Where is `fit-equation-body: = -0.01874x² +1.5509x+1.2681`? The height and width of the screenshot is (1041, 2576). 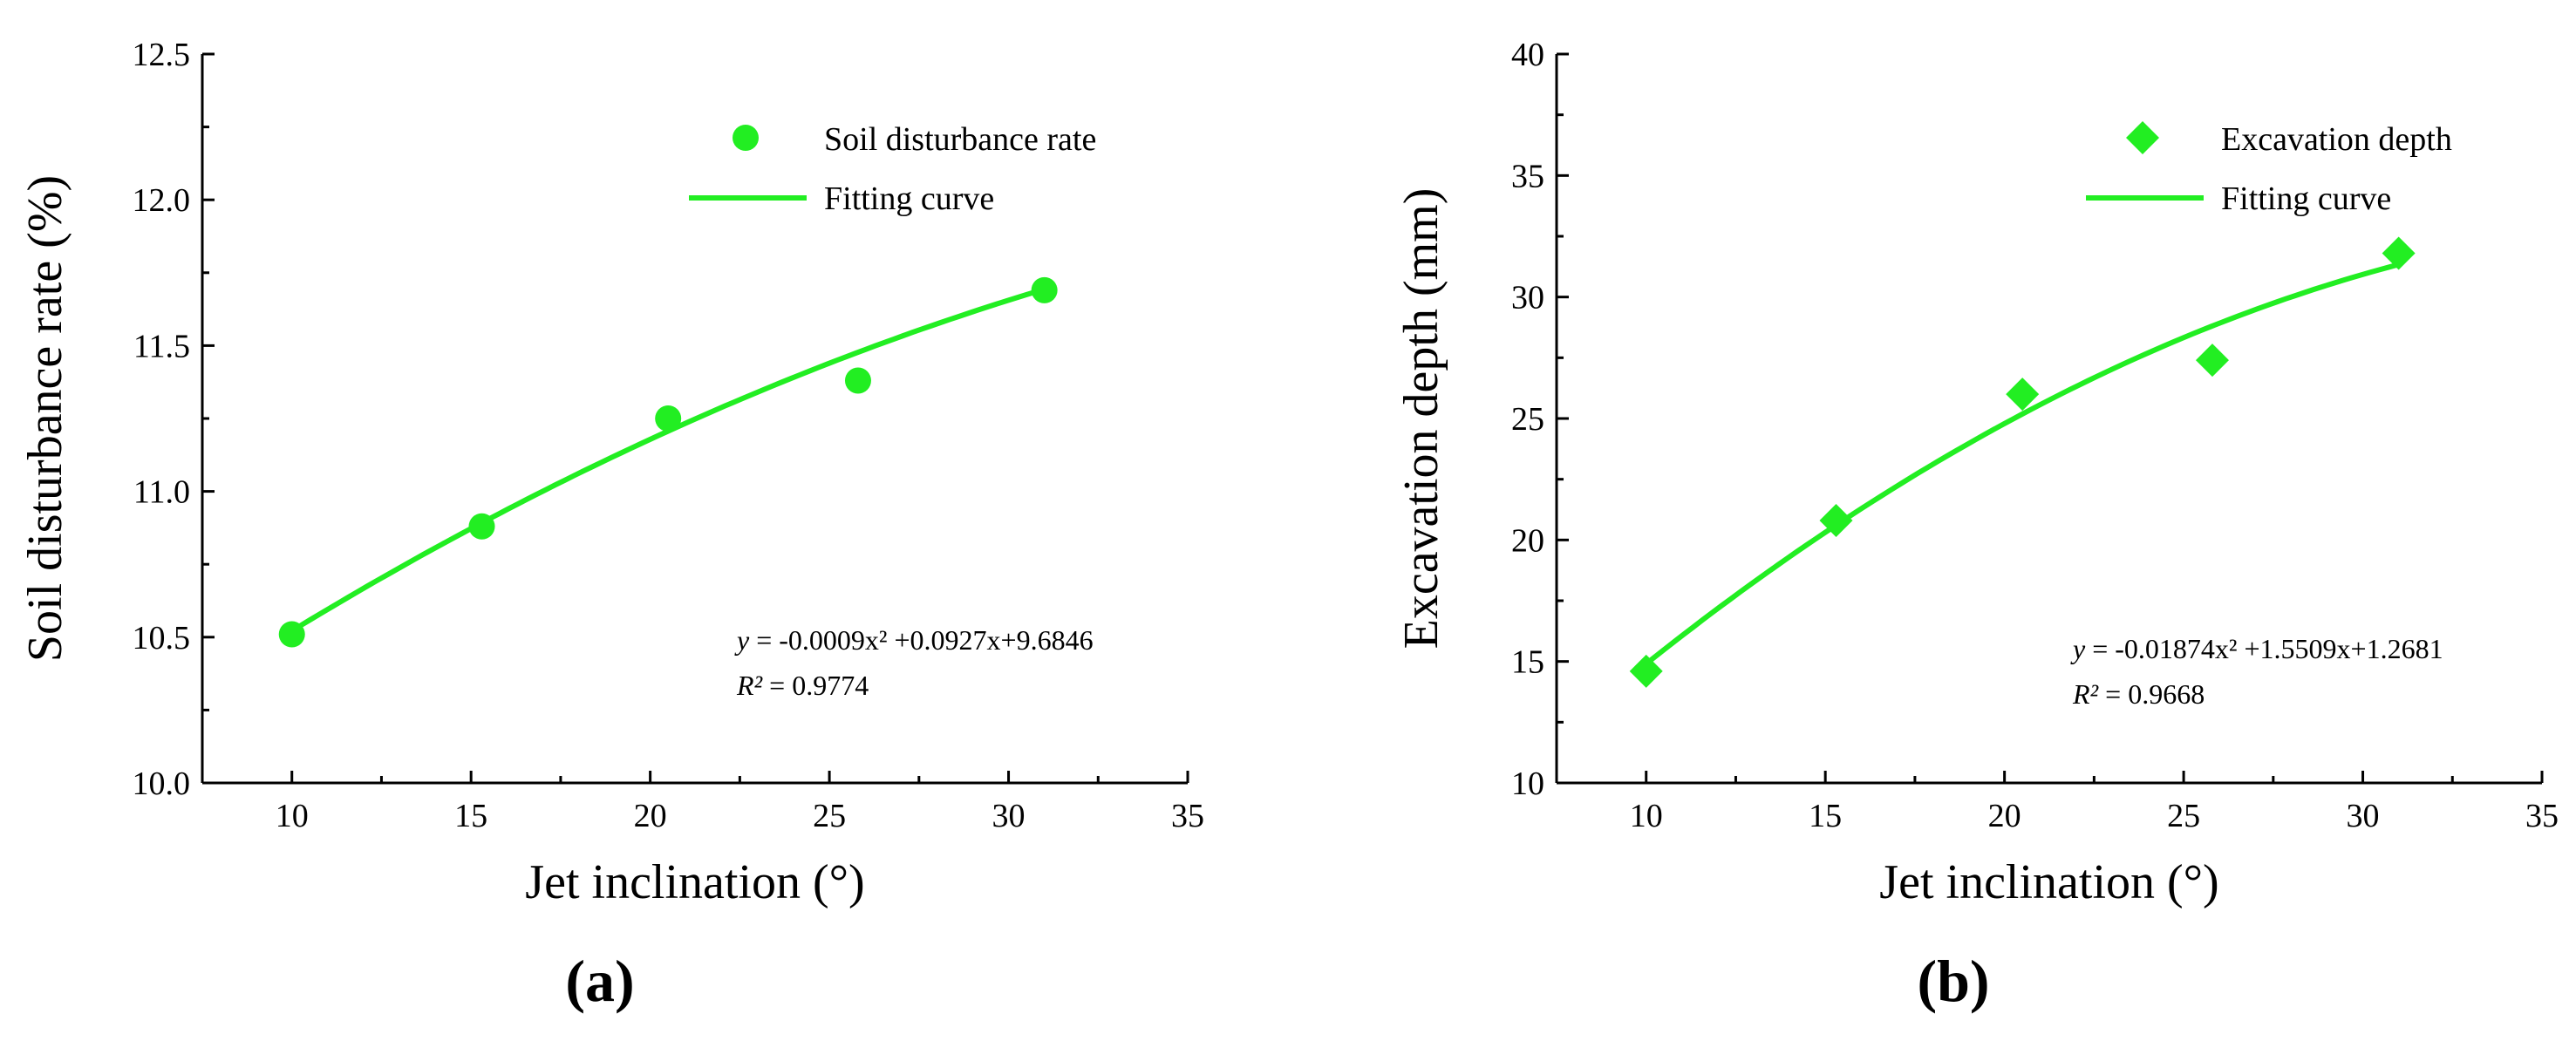
fit-equation-body: = -0.01874x² +1.5509x+1.2681 is located at coordinates (2264, 648).